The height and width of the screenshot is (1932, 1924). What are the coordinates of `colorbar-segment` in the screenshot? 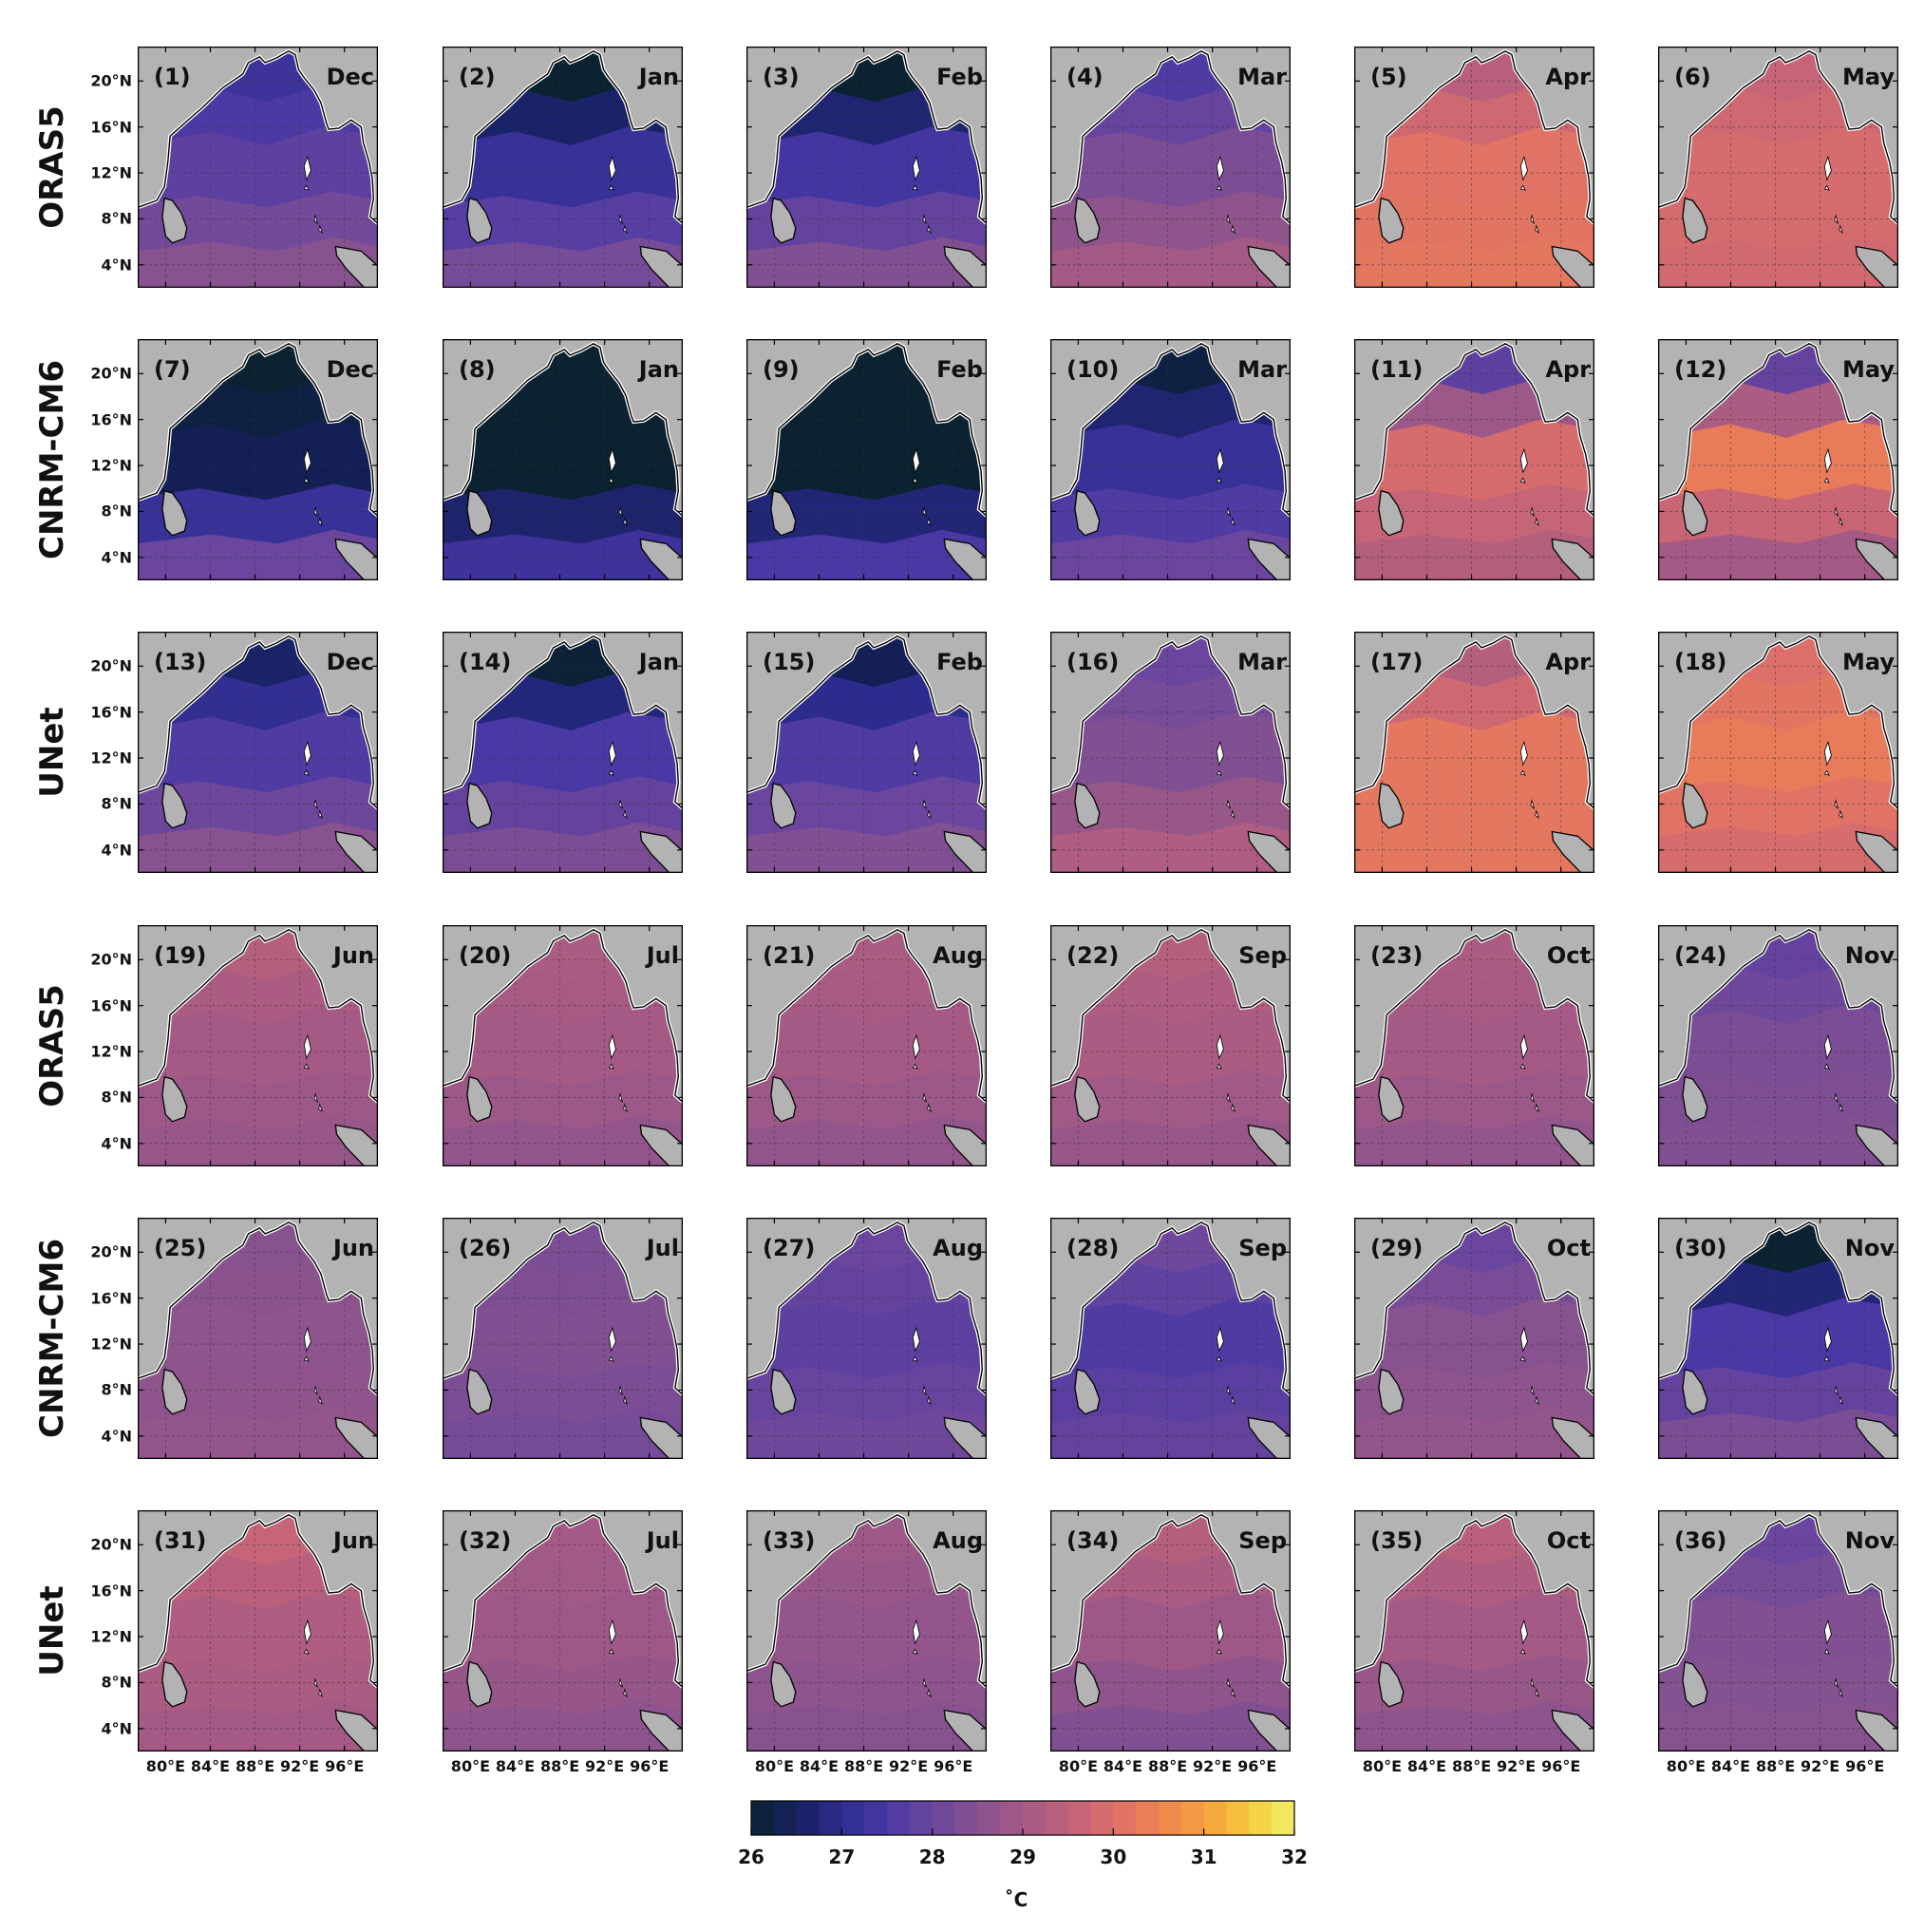 It's located at (1238, 1818).